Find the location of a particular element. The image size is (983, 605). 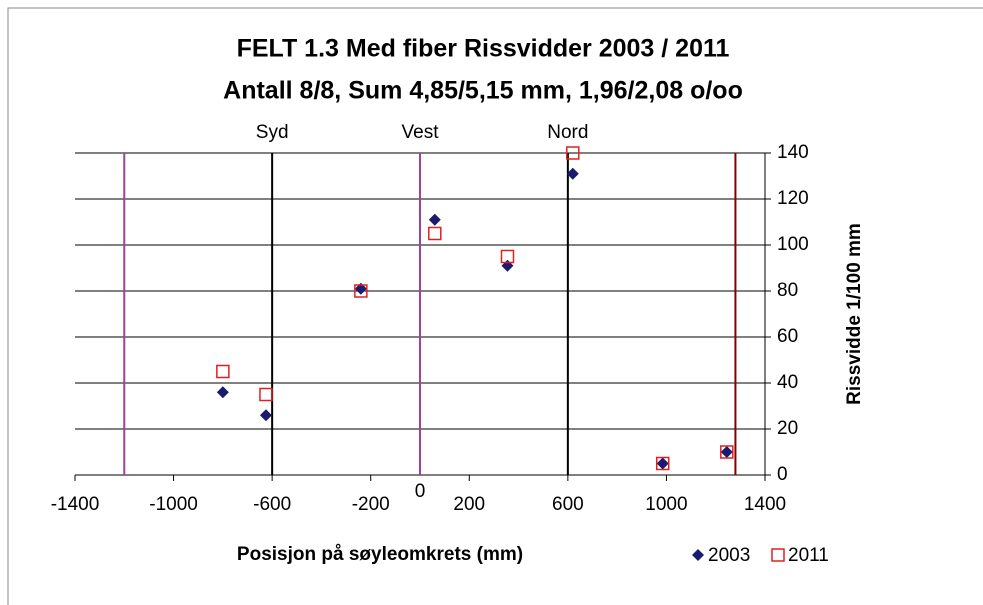

y-tick-label: 120 is located at coordinates (793, 198).